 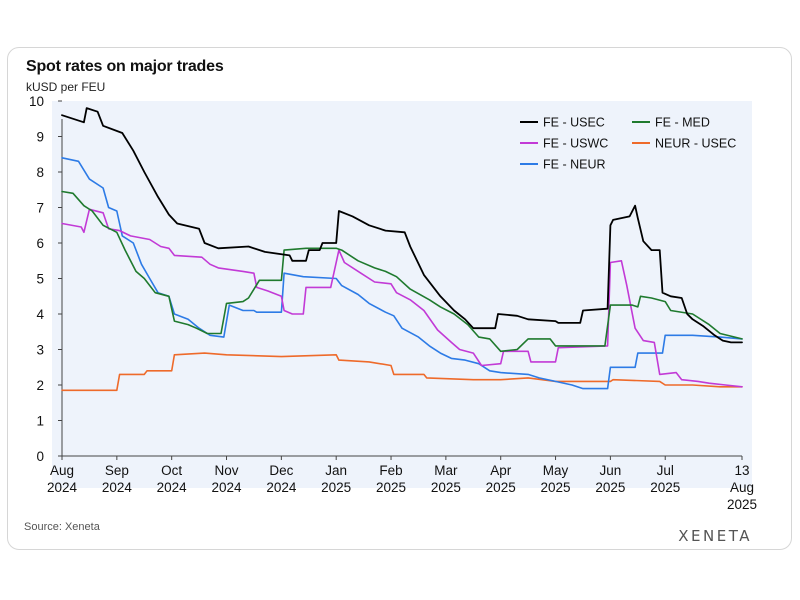 What do you see at coordinates (125, 66) in the screenshot?
I see `chart-title: Spot rates on major trades` at bounding box center [125, 66].